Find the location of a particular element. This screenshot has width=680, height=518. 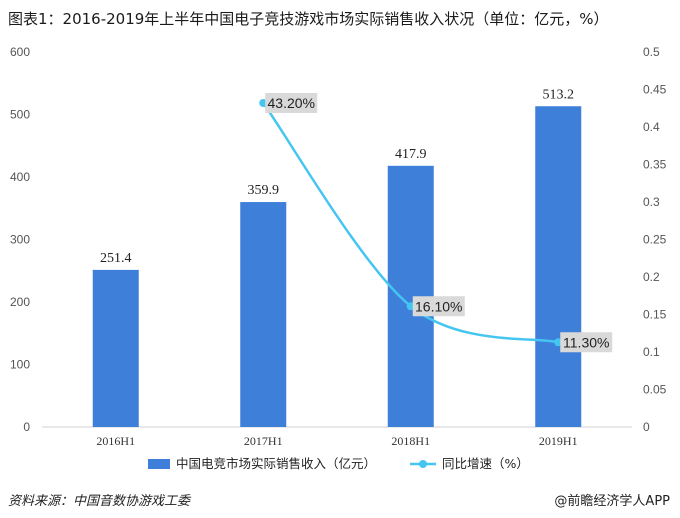

y-right-tick-label: 0 is located at coordinates (646, 427).